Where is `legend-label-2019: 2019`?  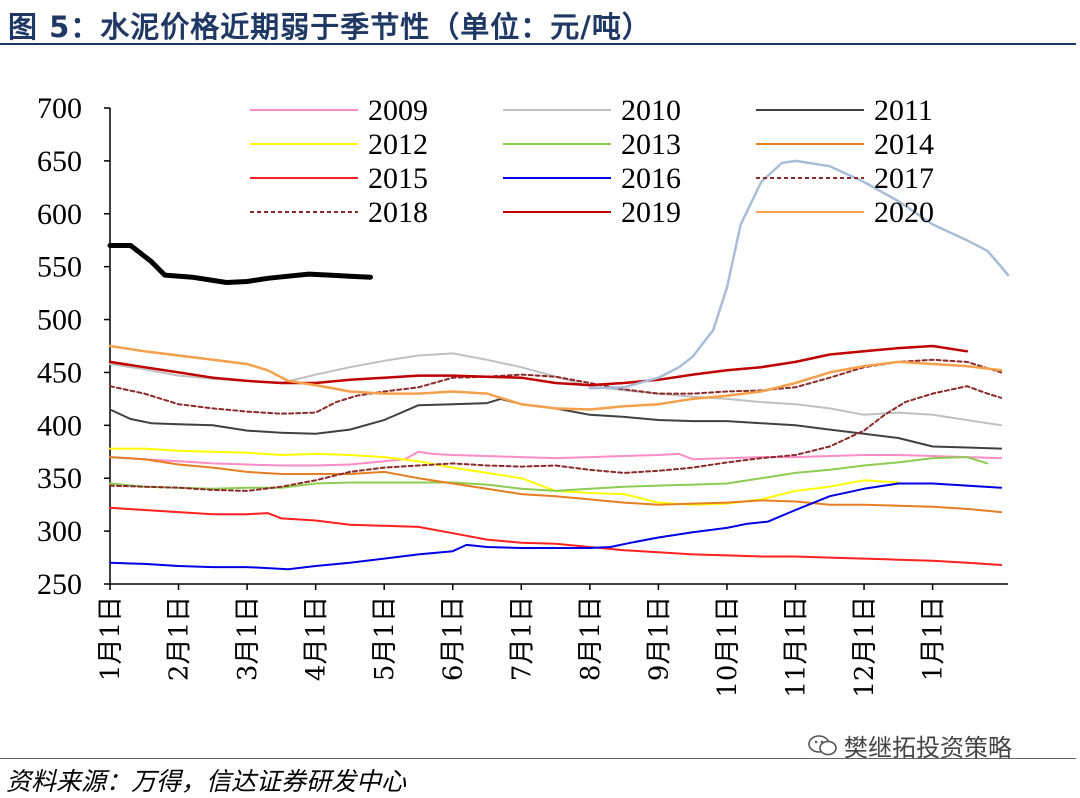
legend-label-2019: 2019 is located at coordinates (651, 212).